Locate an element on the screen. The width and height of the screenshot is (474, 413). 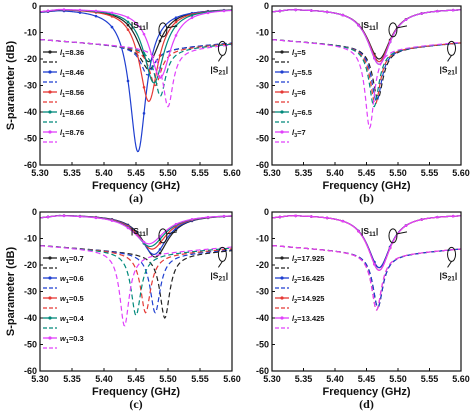
legend-entry: l1=8.56 is located at coordinates (72, 93).